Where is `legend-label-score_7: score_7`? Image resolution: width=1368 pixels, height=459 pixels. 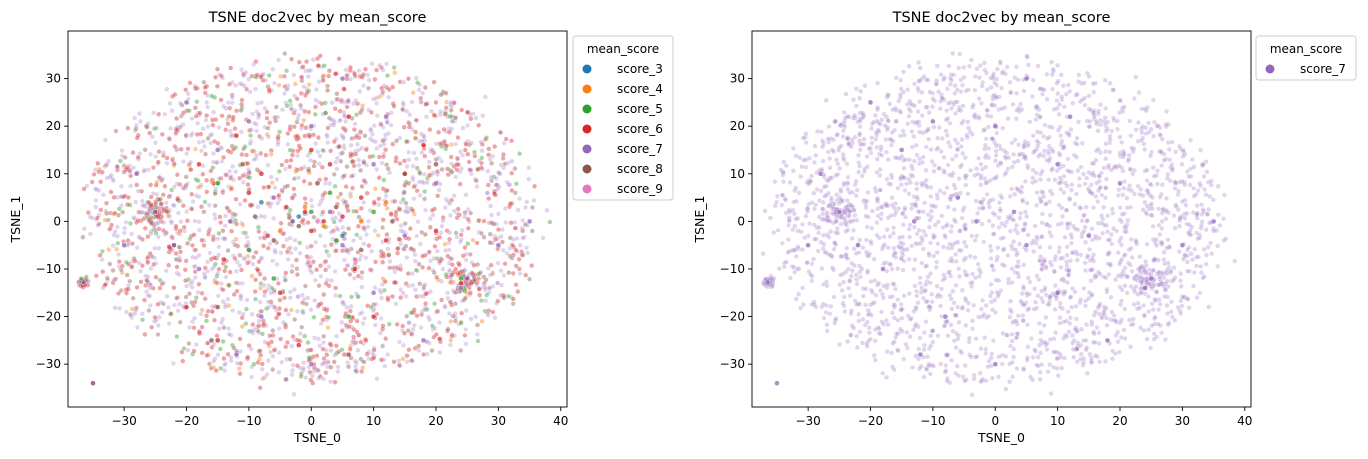 legend-label-score_7: score_7 is located at coordinates (640, 149).